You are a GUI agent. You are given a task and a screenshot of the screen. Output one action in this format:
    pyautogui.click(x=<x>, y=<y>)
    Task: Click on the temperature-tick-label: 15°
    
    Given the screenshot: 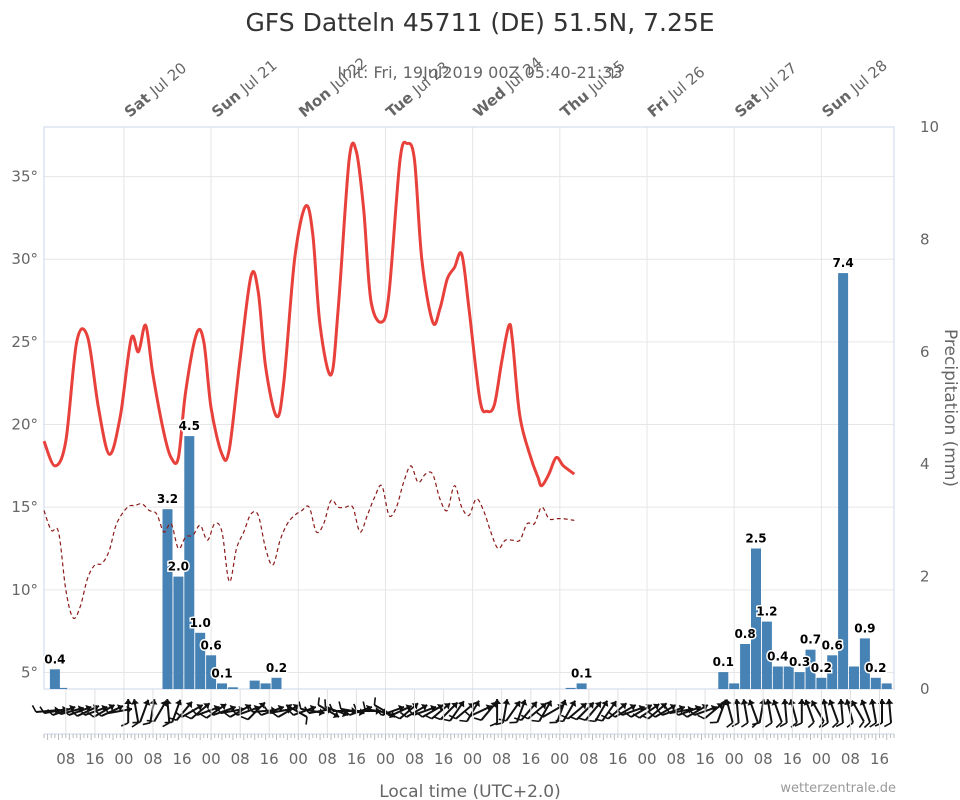 What is the action you would take?
    pyautogui.click(x=24, y=507)
    